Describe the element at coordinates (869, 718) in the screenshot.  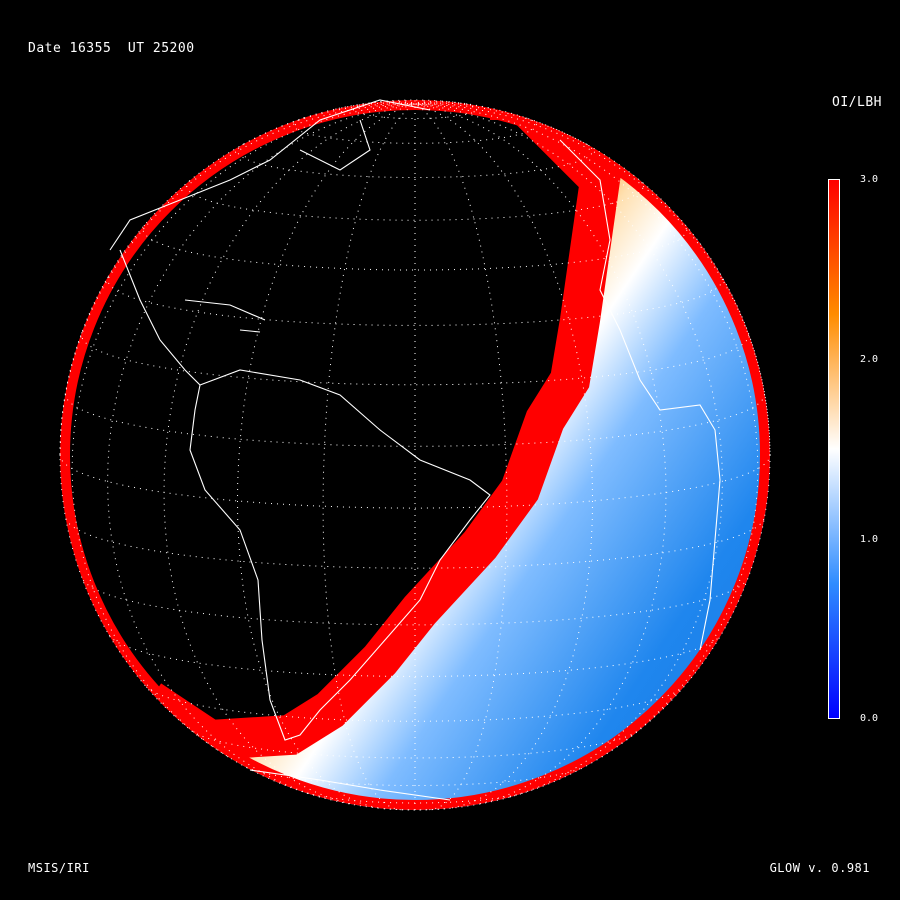
I see `colorbar-tick-min: 0.0` at that location.